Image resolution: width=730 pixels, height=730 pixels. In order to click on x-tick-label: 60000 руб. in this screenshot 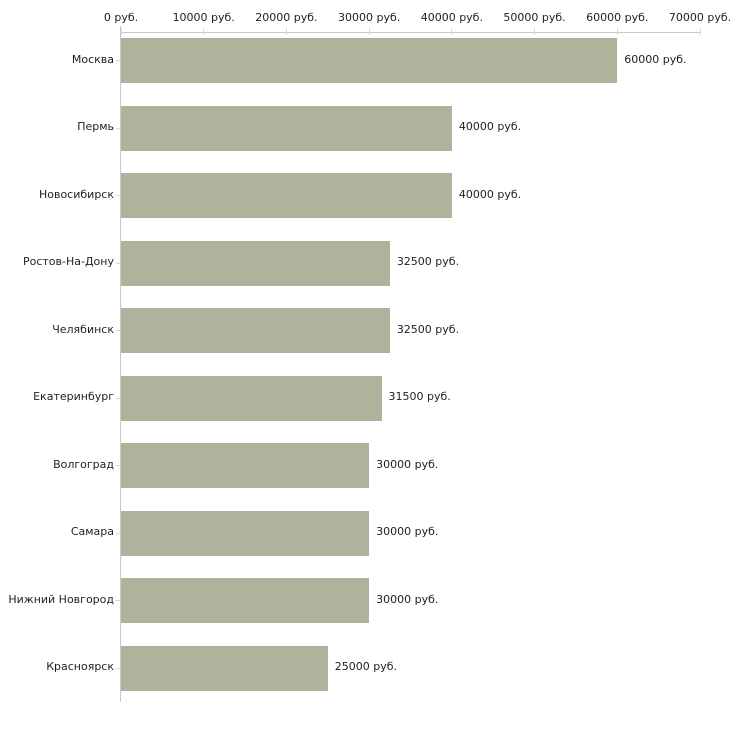, I will do `click(617, 17)`.